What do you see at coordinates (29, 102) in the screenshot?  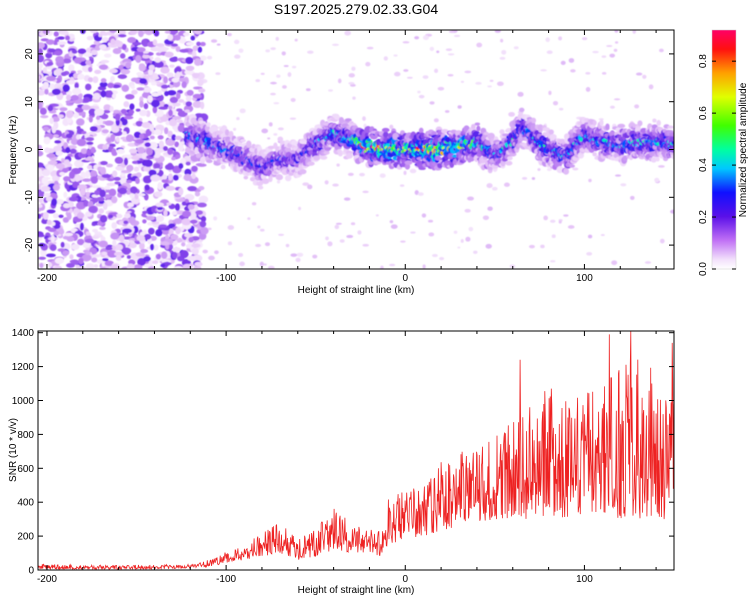 I see `y-tick-label: 10` at bounding box center [29, 102].